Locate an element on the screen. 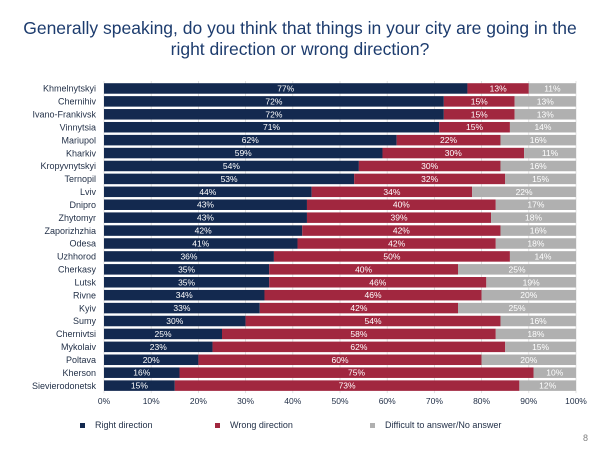 The height and width of the screenshot is (450, 600). data-label-wrong-direction: 39% is located at coordinates (398, 218).